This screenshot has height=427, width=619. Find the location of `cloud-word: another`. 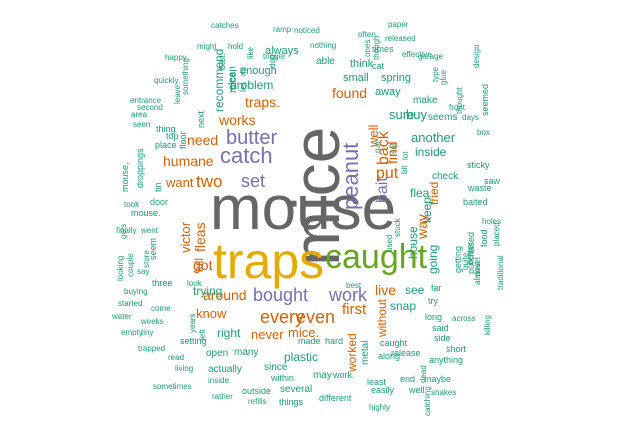

cloud-word: another is located at coordinates (433, 137).